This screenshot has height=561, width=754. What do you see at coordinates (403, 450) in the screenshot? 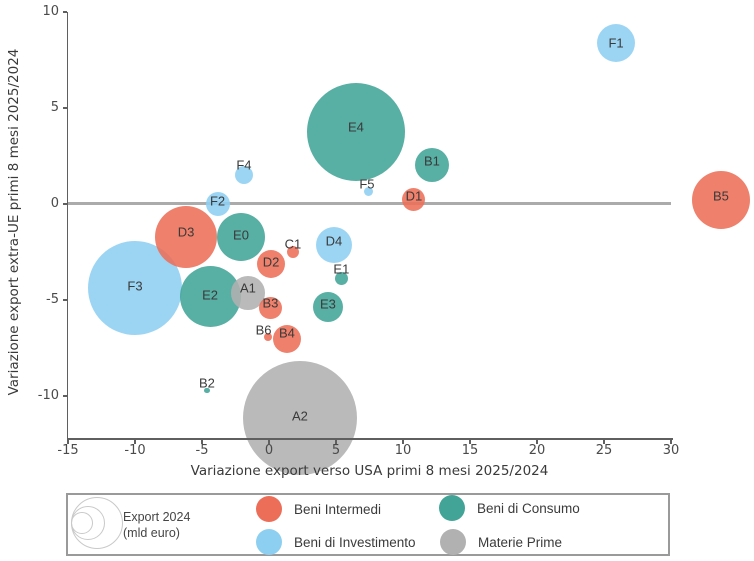
I see `x-tick-label-10: 10` at bounding box center [403, 450].